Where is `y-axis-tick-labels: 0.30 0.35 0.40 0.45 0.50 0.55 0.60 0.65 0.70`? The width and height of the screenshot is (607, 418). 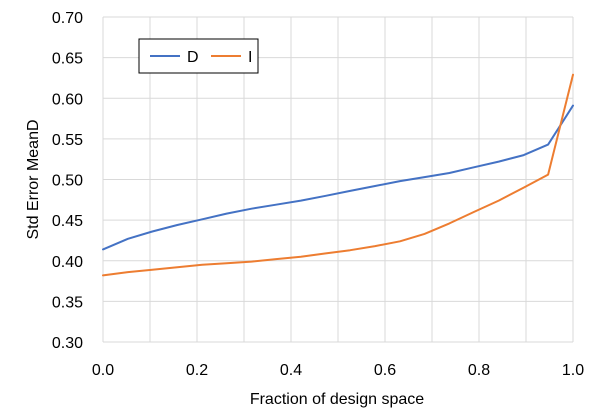
y-axis-tick-labels: 0.30 0.35 0.40 0.45 0.50 0.55 0.60 0.65 0.70 is located at coordinates (67, 181).